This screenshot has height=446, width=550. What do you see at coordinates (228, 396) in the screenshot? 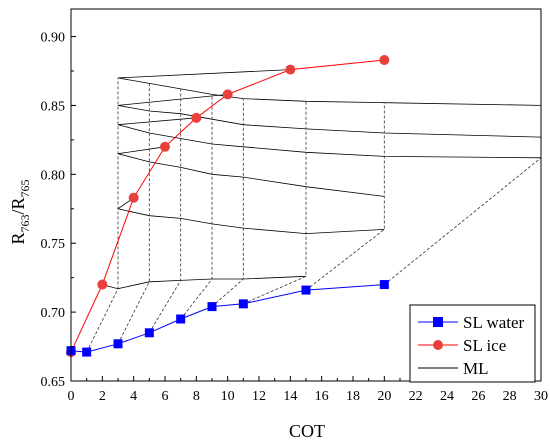
I see `x-tick-label: 10` at bounding box center [228, 396].